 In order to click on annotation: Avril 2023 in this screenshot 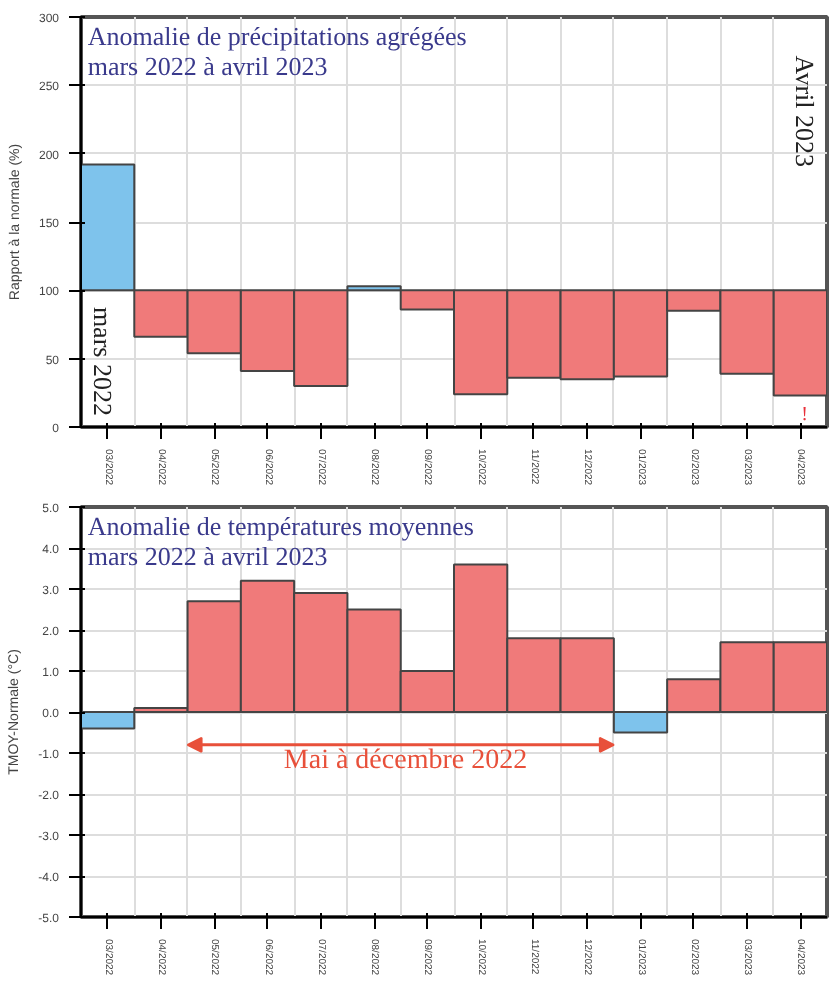, I will do `click(804, 111)`.